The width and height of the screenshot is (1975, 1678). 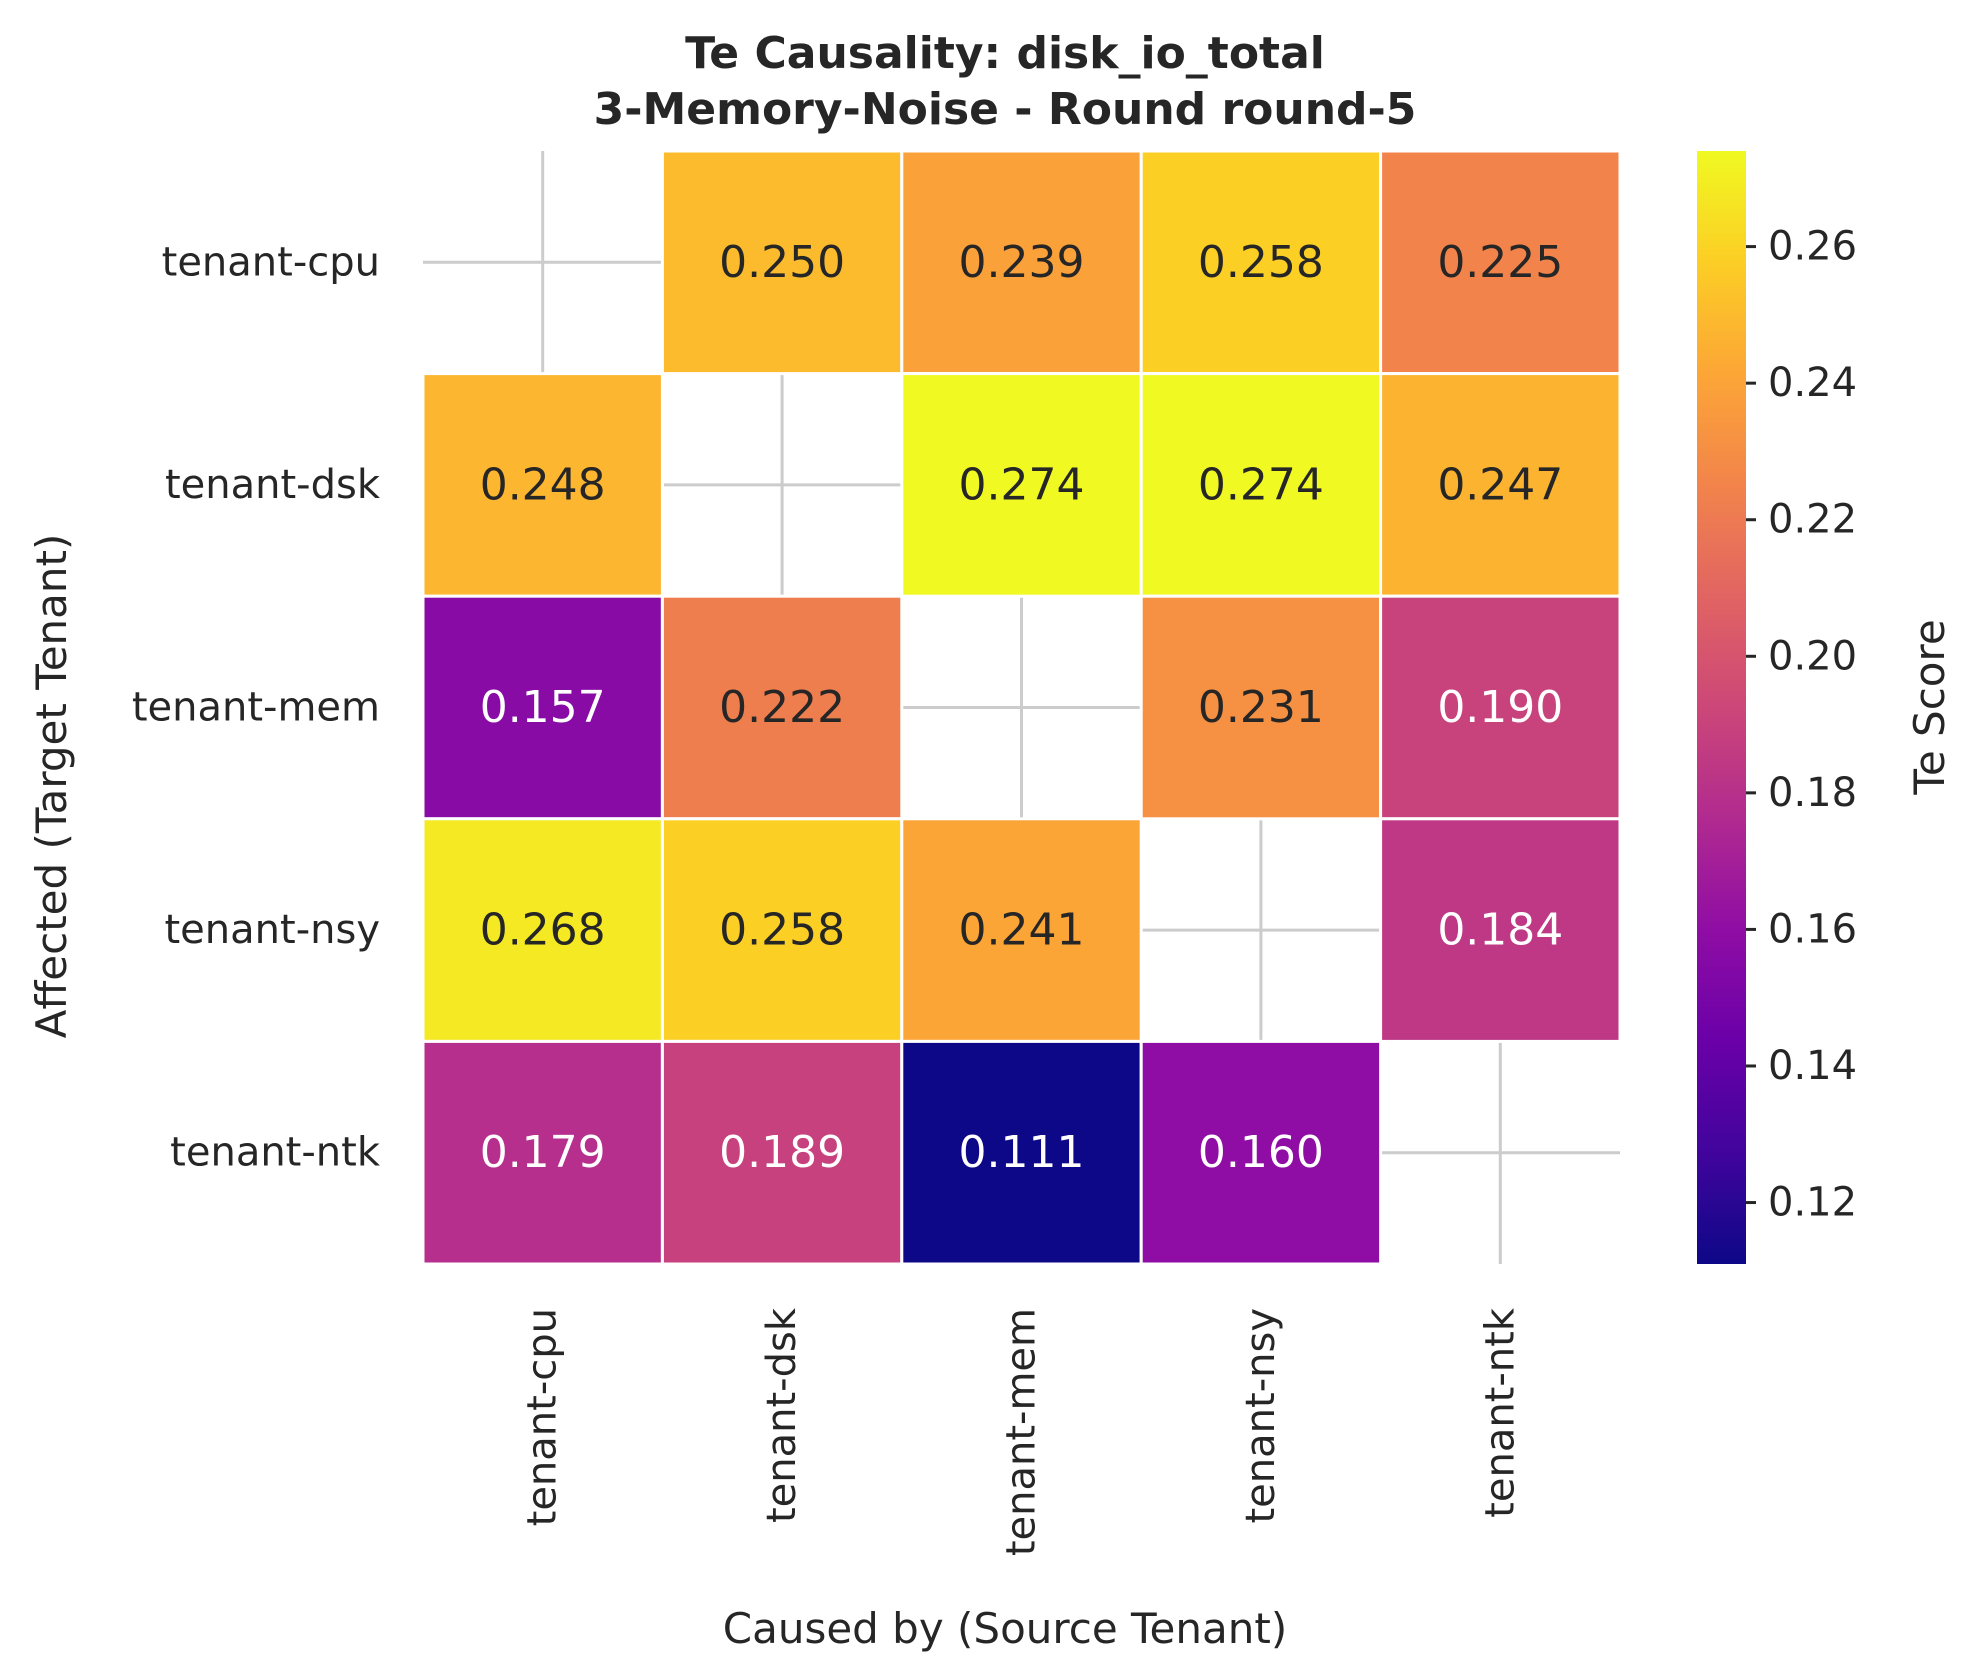 What do you see at coordinates (1812, 520) in the screenshot?
I see `colorbar-tick-label: 0.22` at bounding box center [1812, 520].